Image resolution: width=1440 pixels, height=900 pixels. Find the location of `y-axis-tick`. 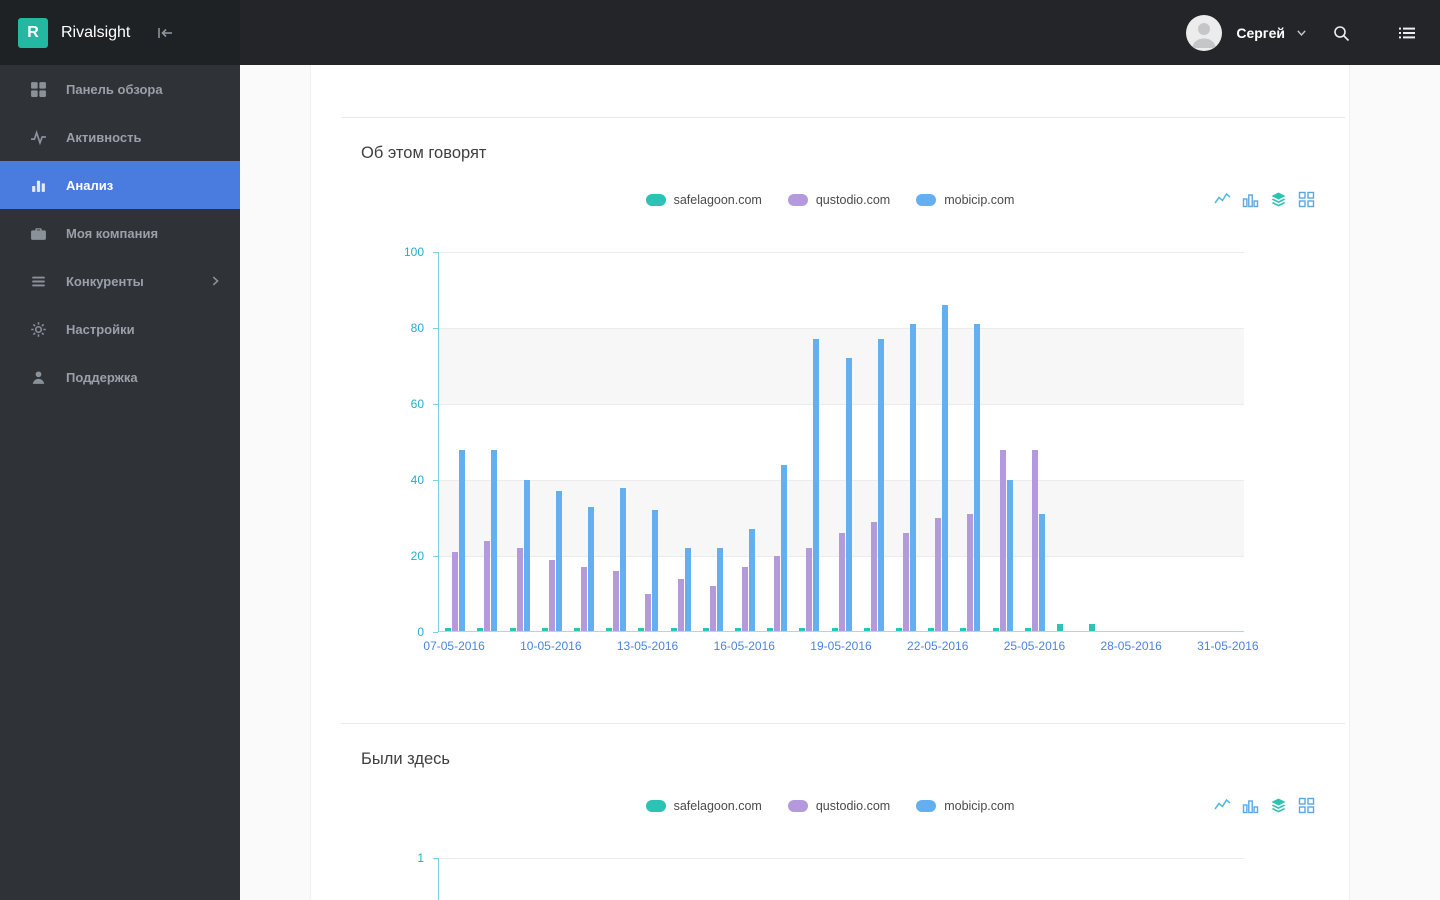

y-axis-tick is located at coordinates (435, 858).